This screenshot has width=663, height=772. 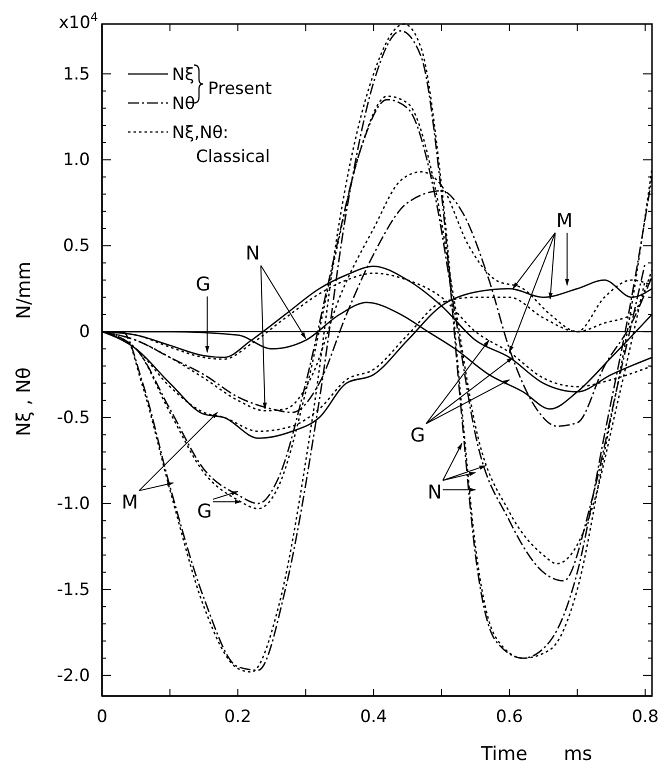 What do you see at coordinates (76, 160) in the screenshot?
I see `y-tick-label: 1.0` at bounding box center [76, 160].